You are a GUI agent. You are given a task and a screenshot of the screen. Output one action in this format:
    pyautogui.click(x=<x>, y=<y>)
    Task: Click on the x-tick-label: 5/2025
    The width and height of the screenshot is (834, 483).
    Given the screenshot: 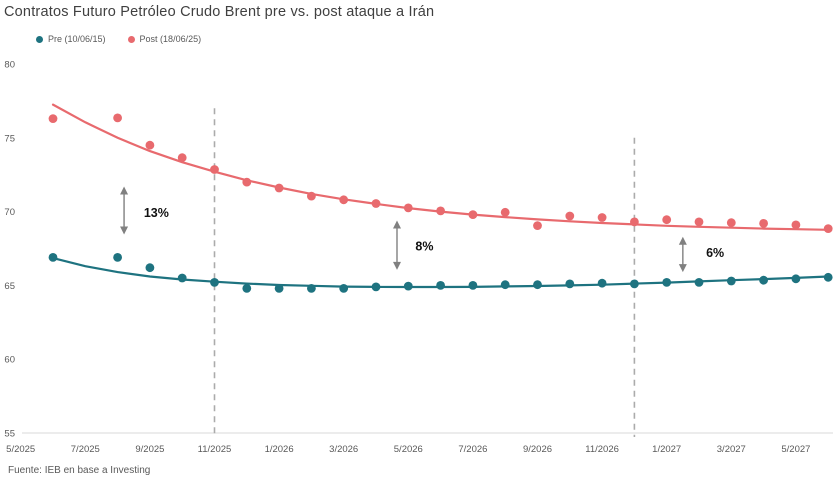 What is the action you would take?
    pyautogui.click(x=20, y=449)
    